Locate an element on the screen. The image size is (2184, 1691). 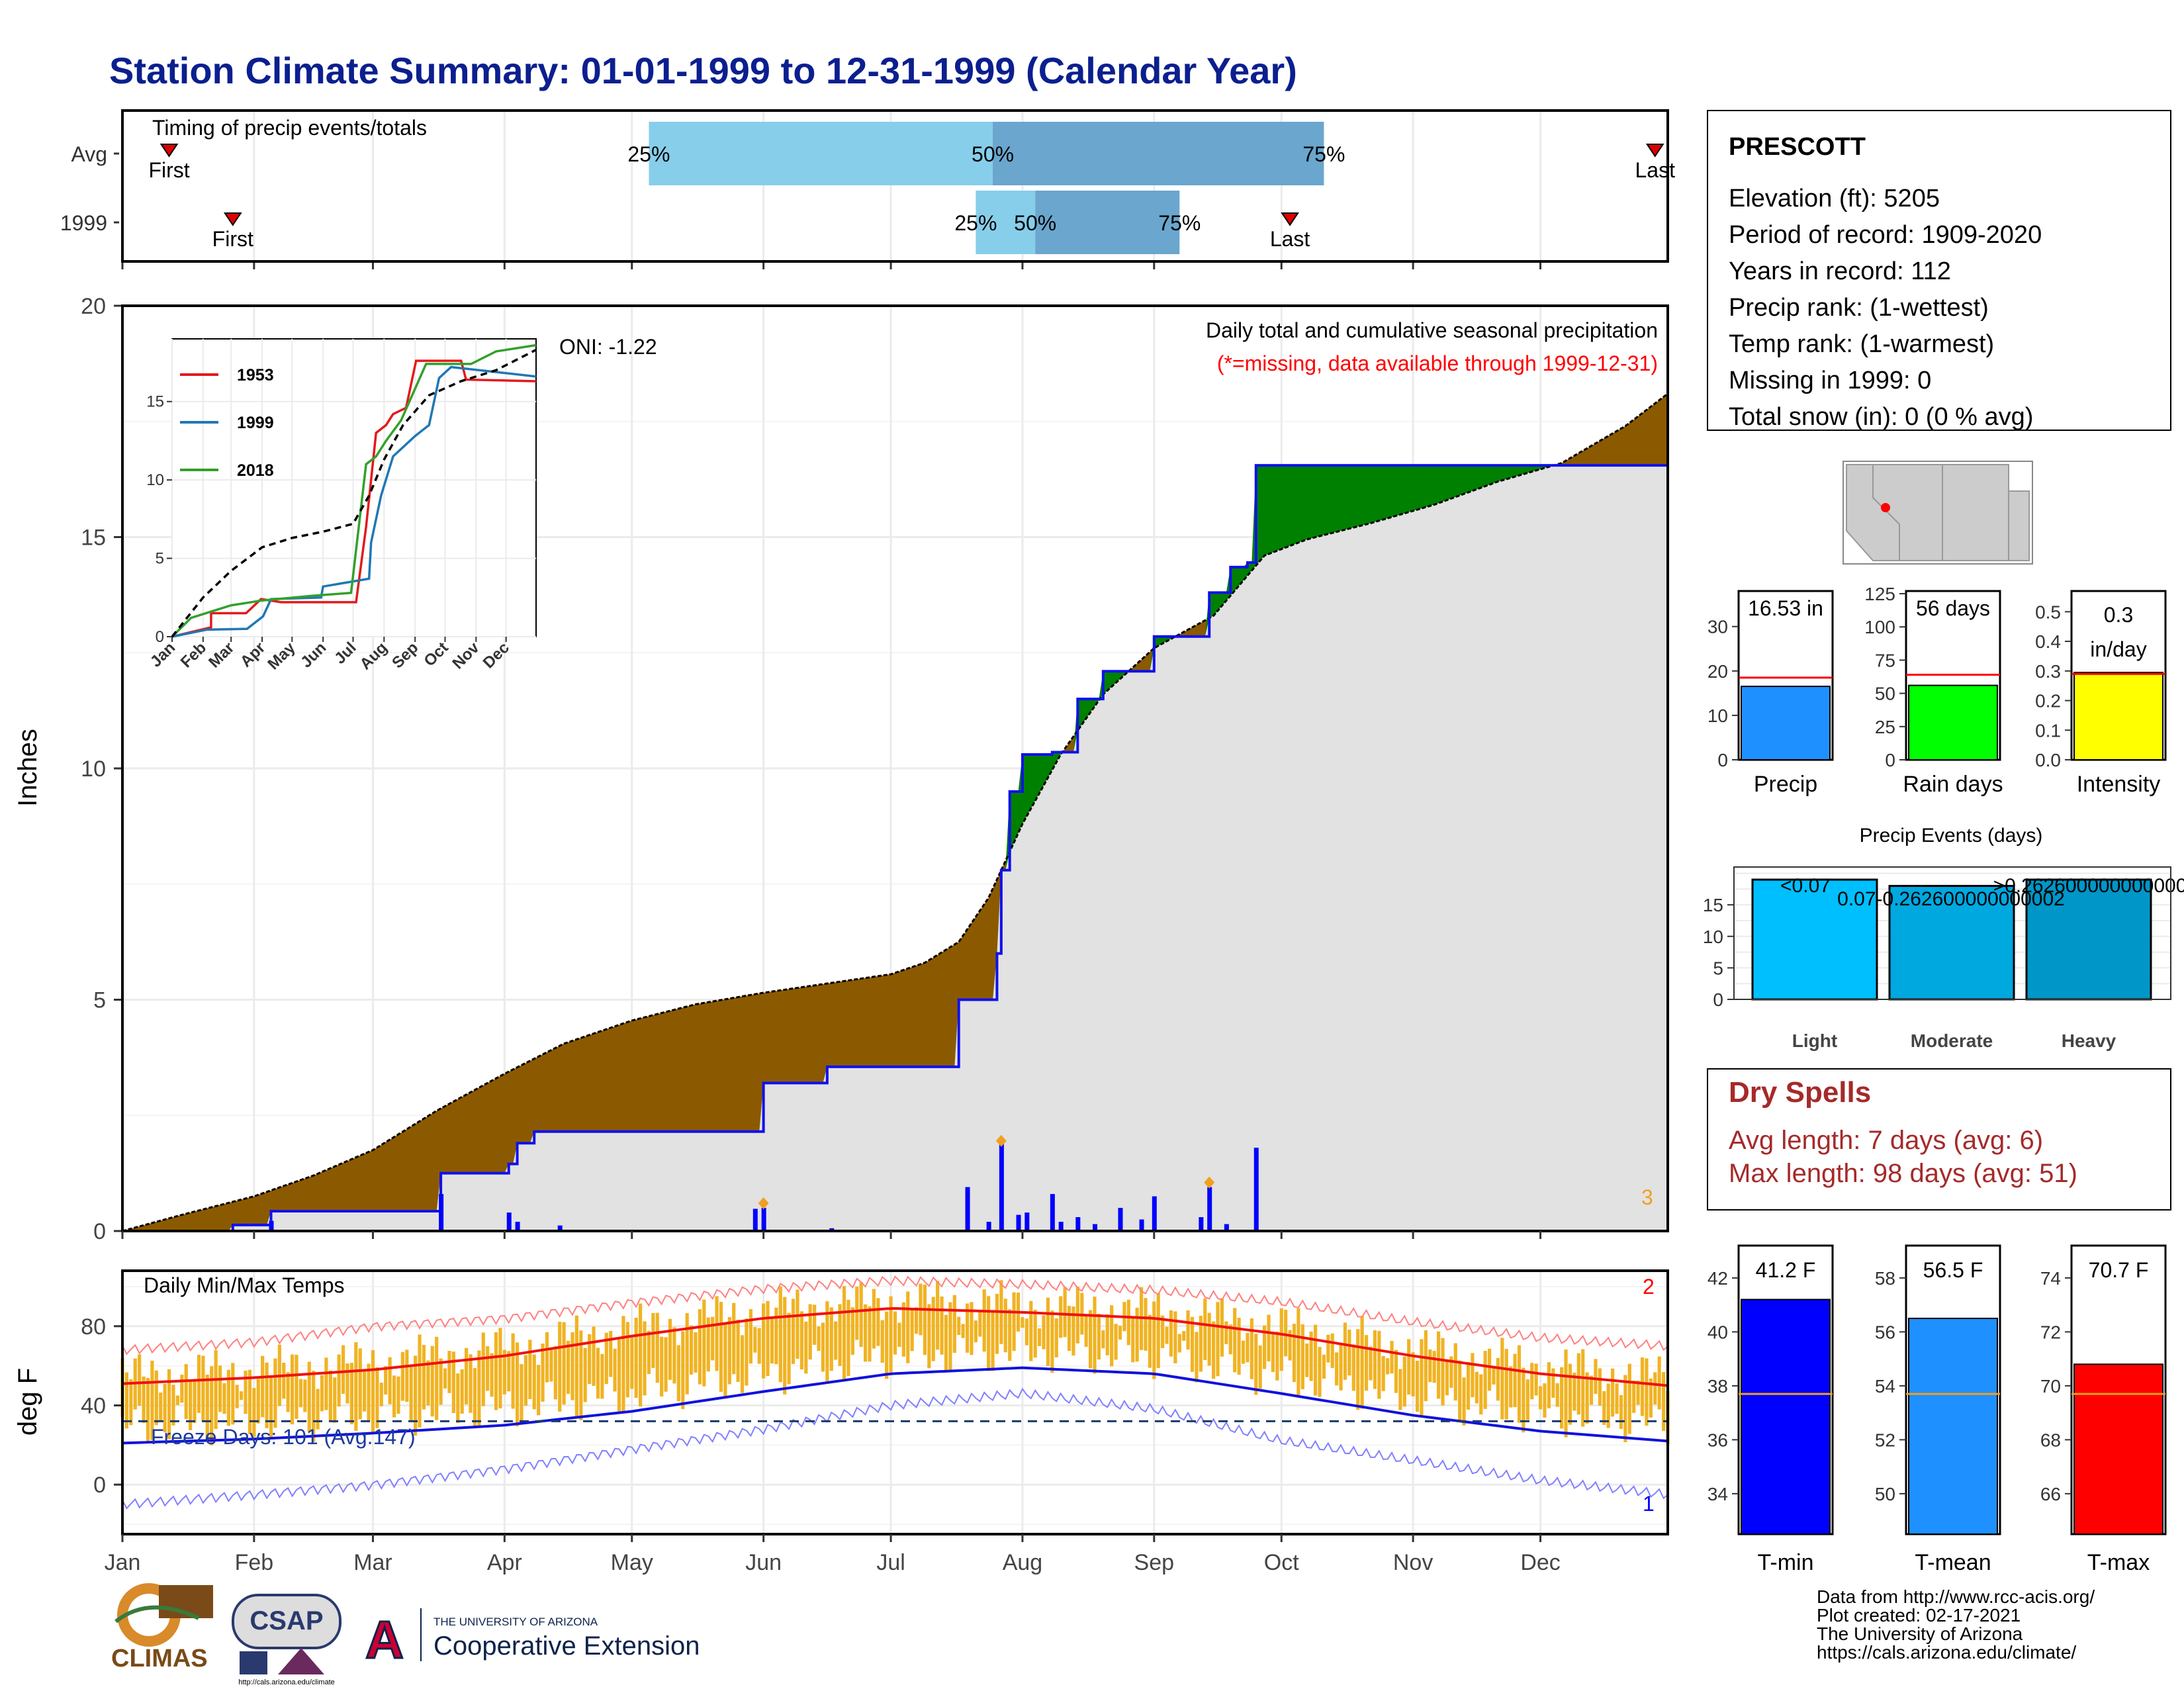
csap-logo-bars is located at coordinates (253, 1662).